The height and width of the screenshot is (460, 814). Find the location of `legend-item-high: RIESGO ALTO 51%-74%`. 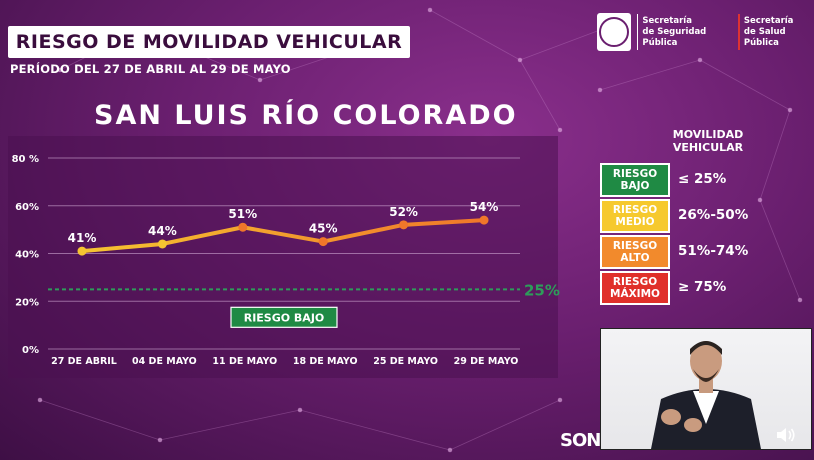

legend-item-high: RIESGO ALTO 51%-74% is located at coordinates (698, 253).